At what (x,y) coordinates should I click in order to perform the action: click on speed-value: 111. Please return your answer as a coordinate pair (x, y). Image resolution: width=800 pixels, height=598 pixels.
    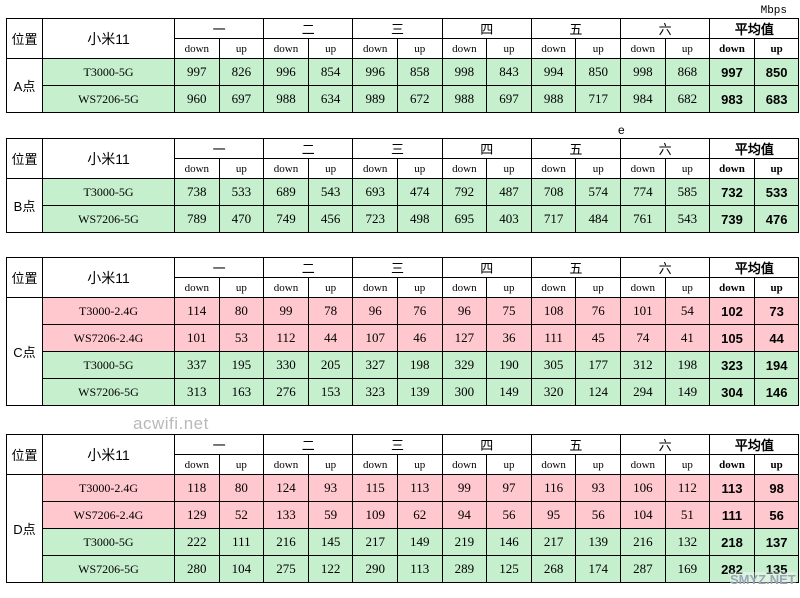
    Looking at the image, I should click on (553, 338).